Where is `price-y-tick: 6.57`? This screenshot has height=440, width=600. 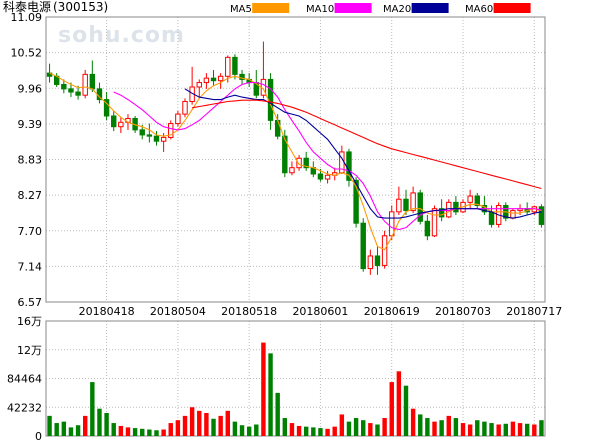
price-y-tick: 6.57 is located at coordinates (30, 302).